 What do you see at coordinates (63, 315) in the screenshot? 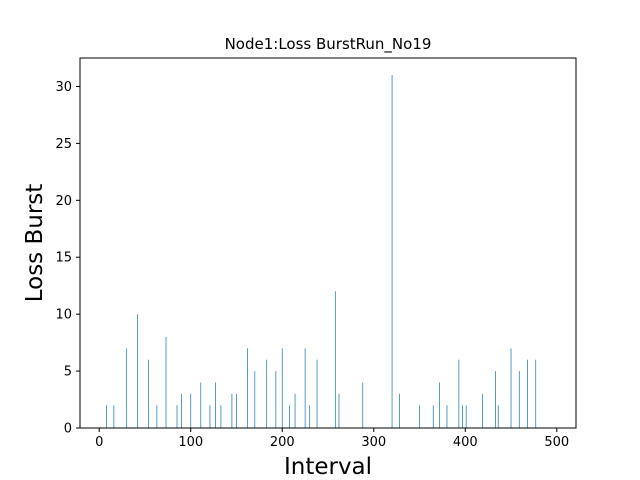
I see `y-tick-label: 10` at bounding box center [63, 315].